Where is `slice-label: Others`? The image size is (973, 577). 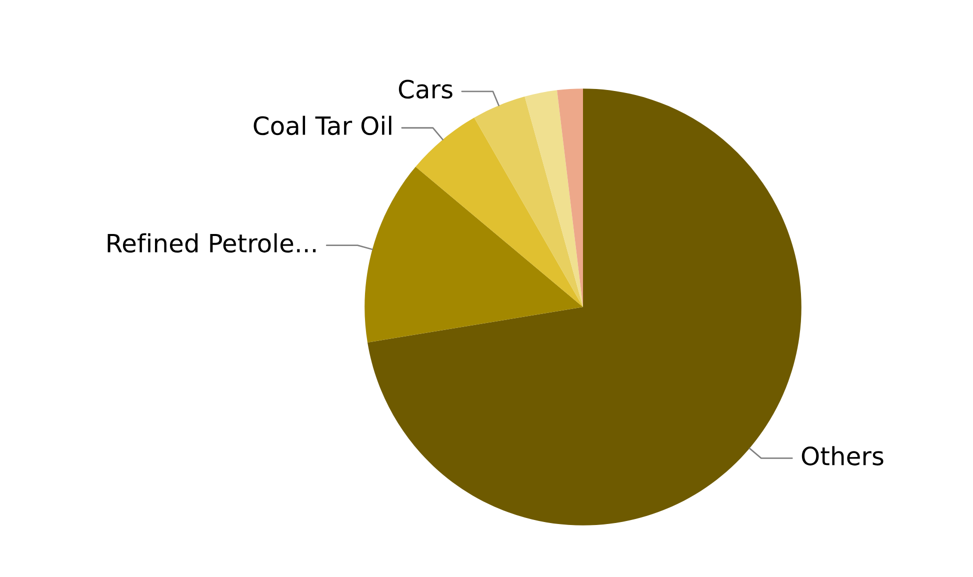 slice-label: Others is located at coordinates (843, 456).